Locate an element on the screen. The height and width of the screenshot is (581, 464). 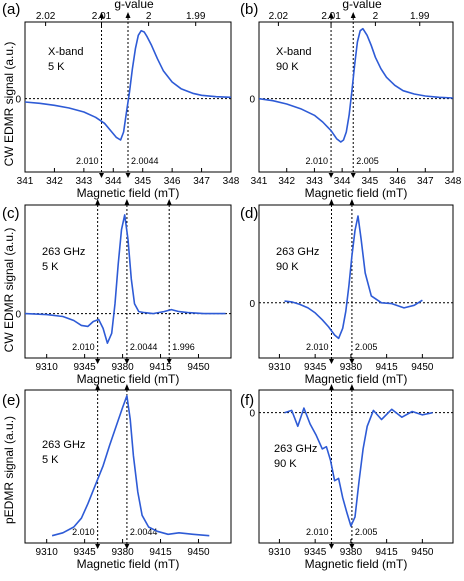
x-tick-label: 9310 is located at coordinates (279, 552).